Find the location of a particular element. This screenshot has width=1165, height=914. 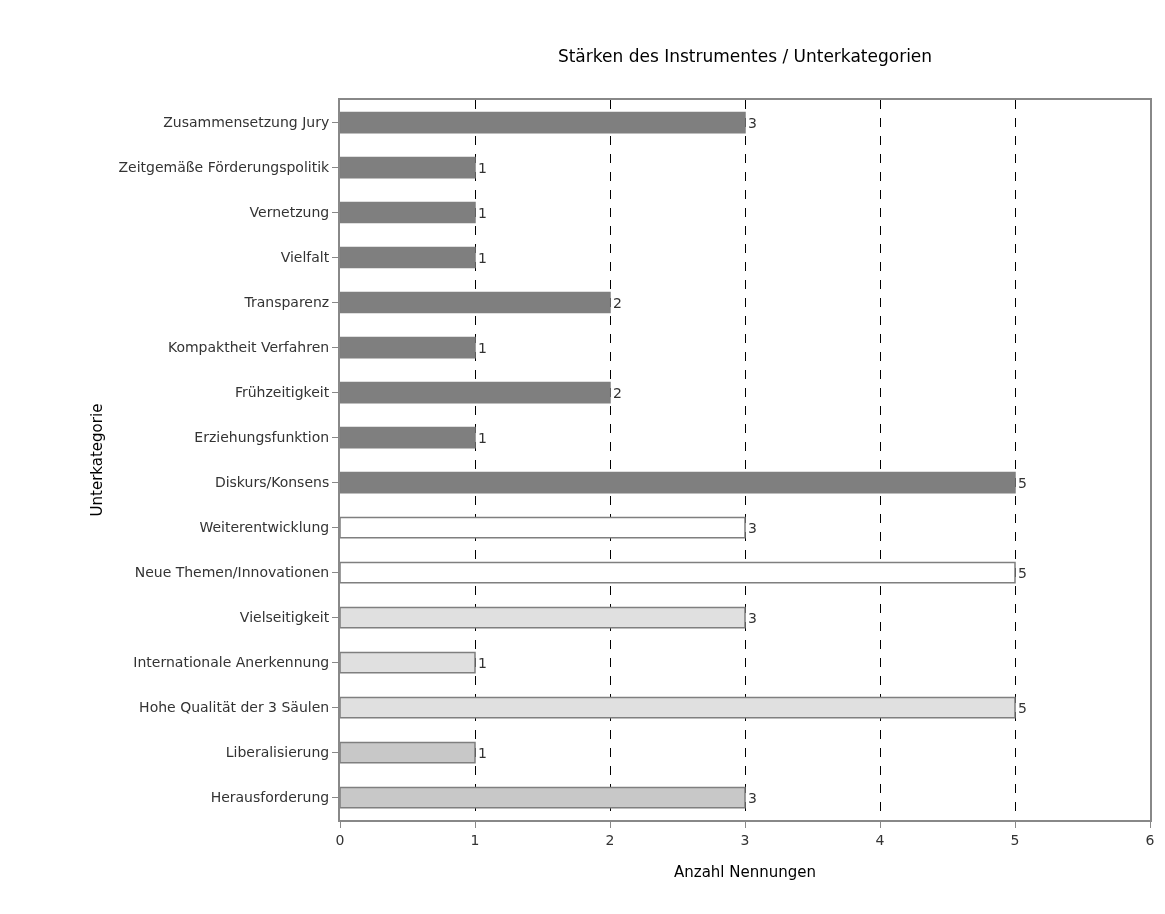

y-tick-label: Zusammensetzung Jury is located at coordinates (246, 122).